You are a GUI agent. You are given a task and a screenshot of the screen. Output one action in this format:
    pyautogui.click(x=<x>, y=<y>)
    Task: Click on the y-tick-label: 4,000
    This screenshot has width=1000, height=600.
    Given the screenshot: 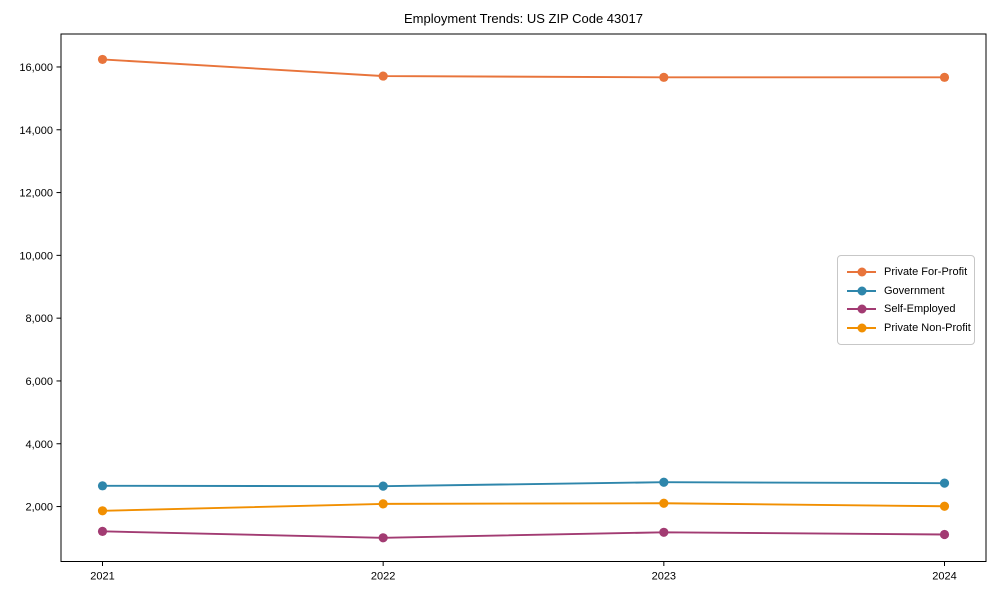 What is the action you would take?
    pyautogui.click(x=39, y=445)
    